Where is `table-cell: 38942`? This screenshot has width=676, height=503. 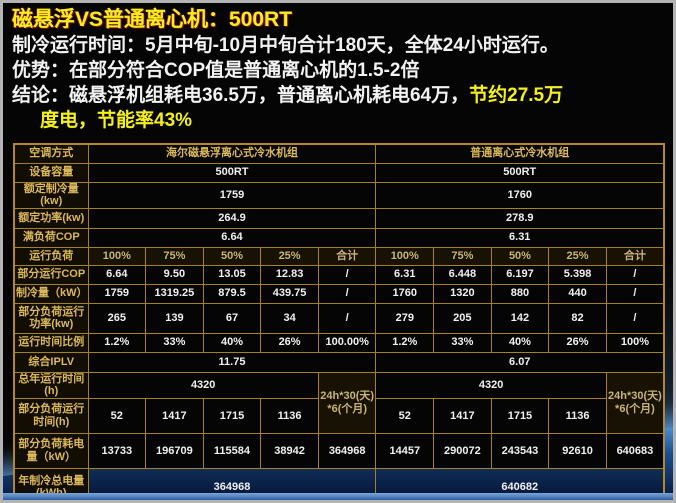 table-cell: 38942 is located at coordinates (289, 451).